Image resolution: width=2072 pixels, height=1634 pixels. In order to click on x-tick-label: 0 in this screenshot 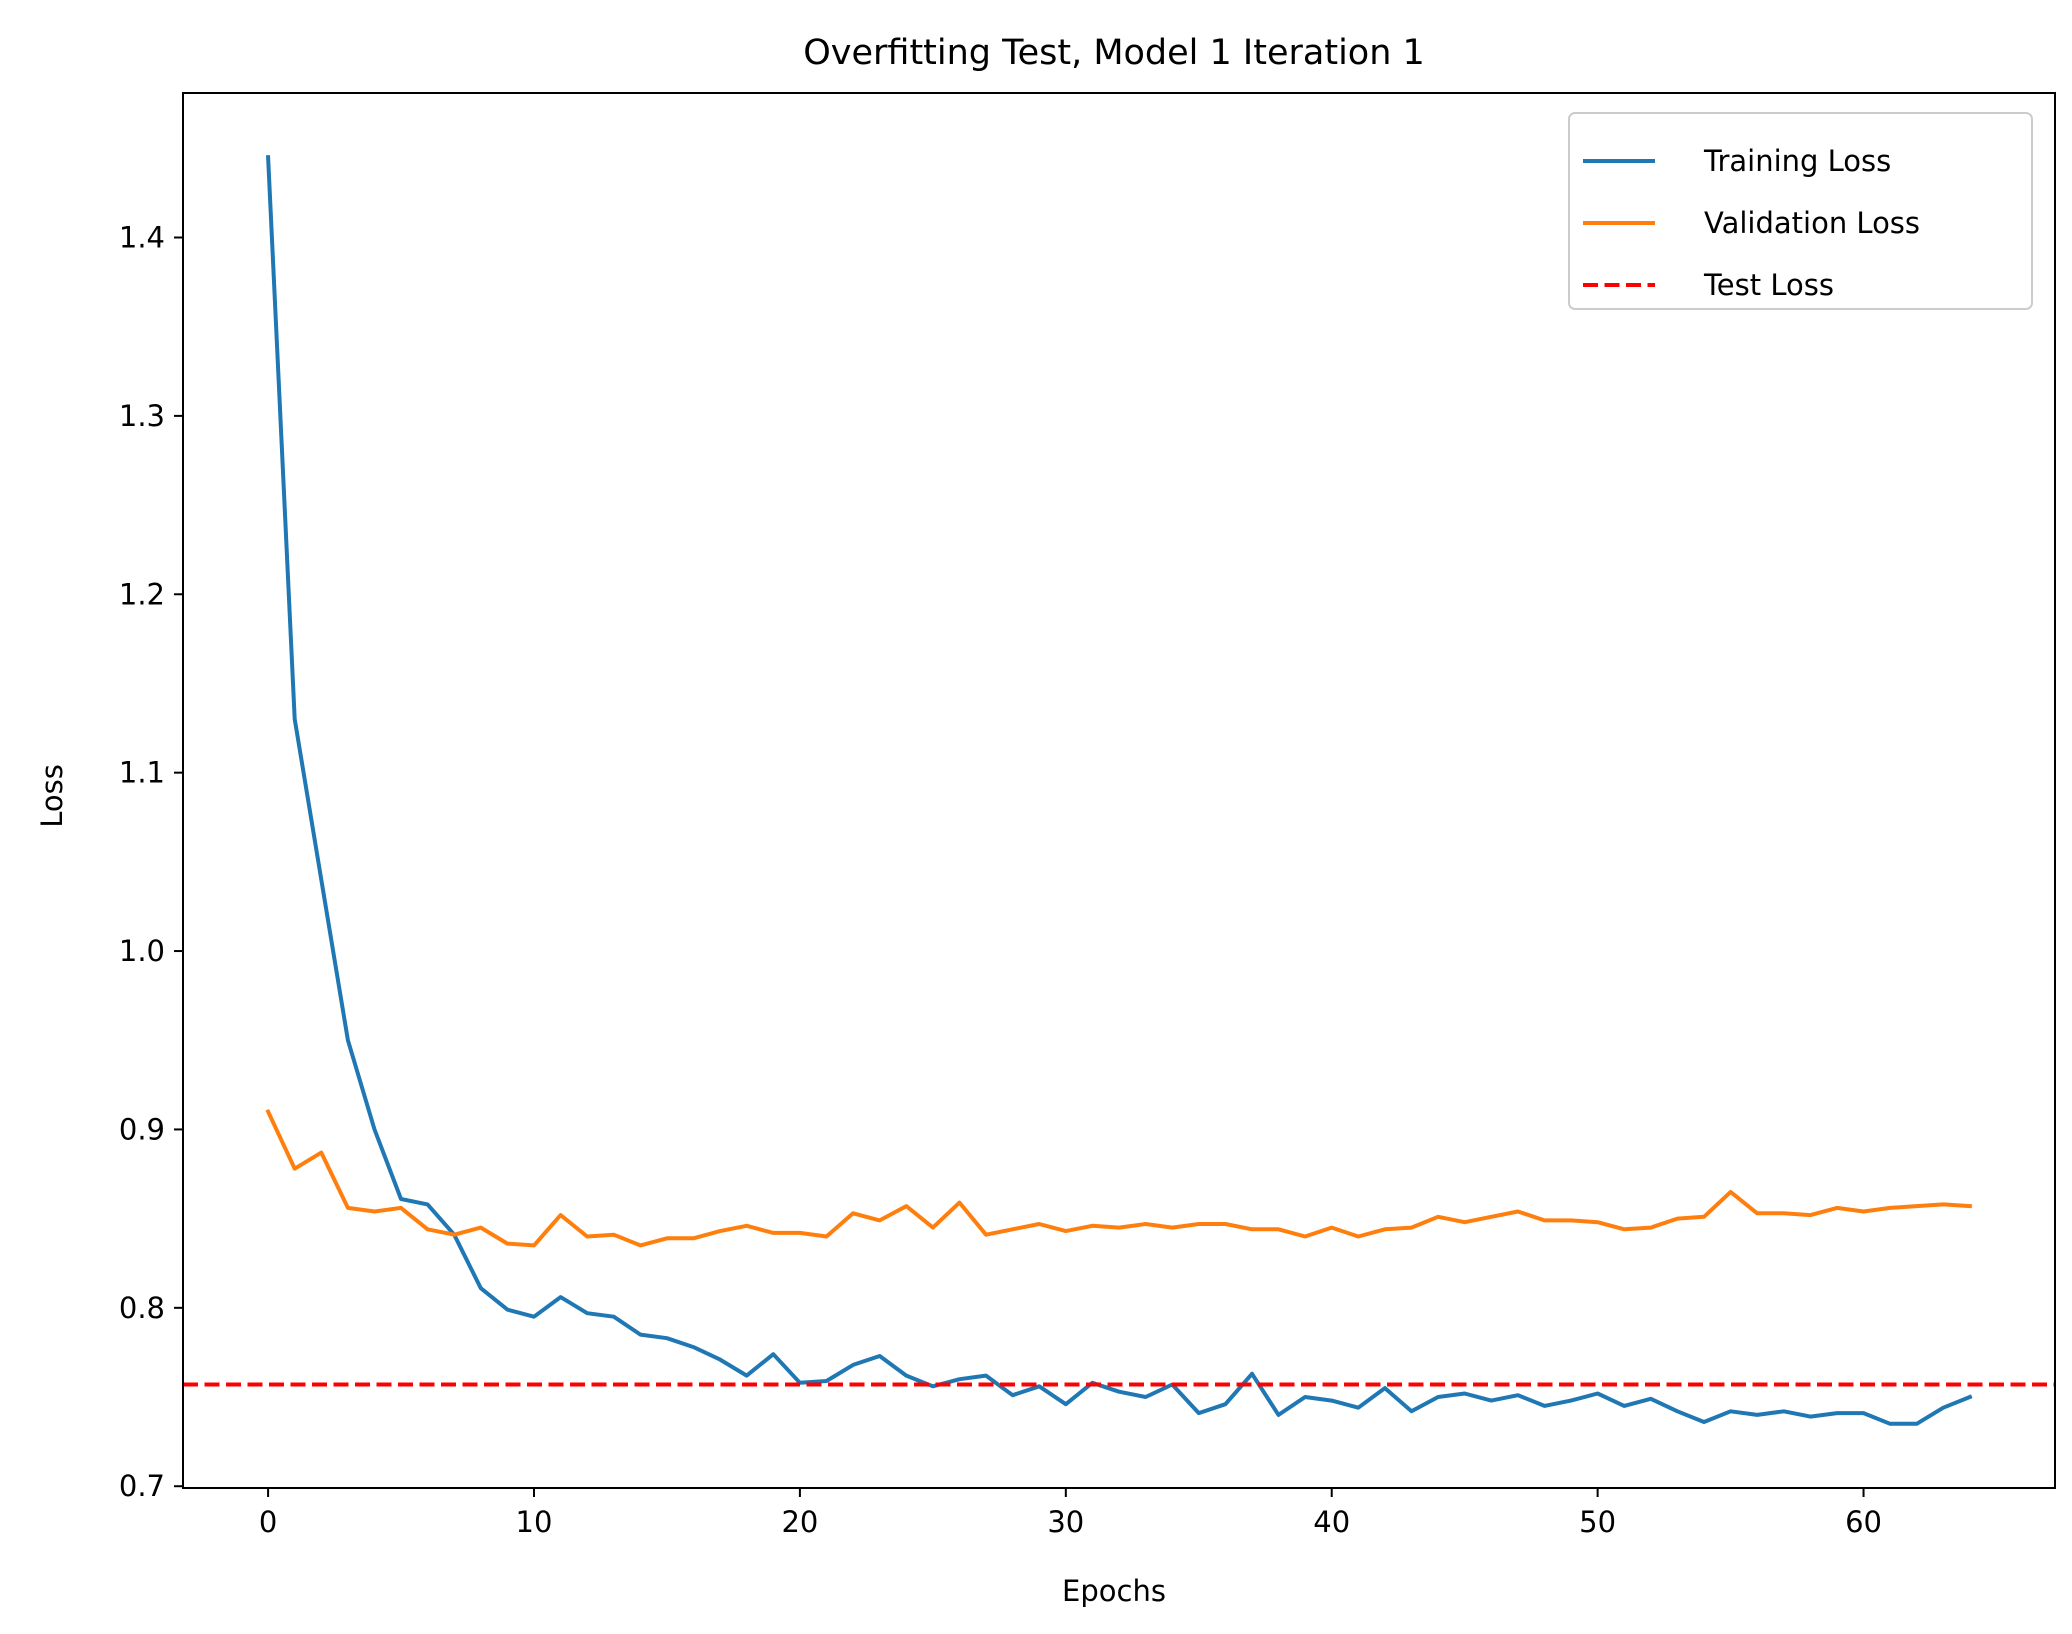, I will do `click(268, 1522)`.